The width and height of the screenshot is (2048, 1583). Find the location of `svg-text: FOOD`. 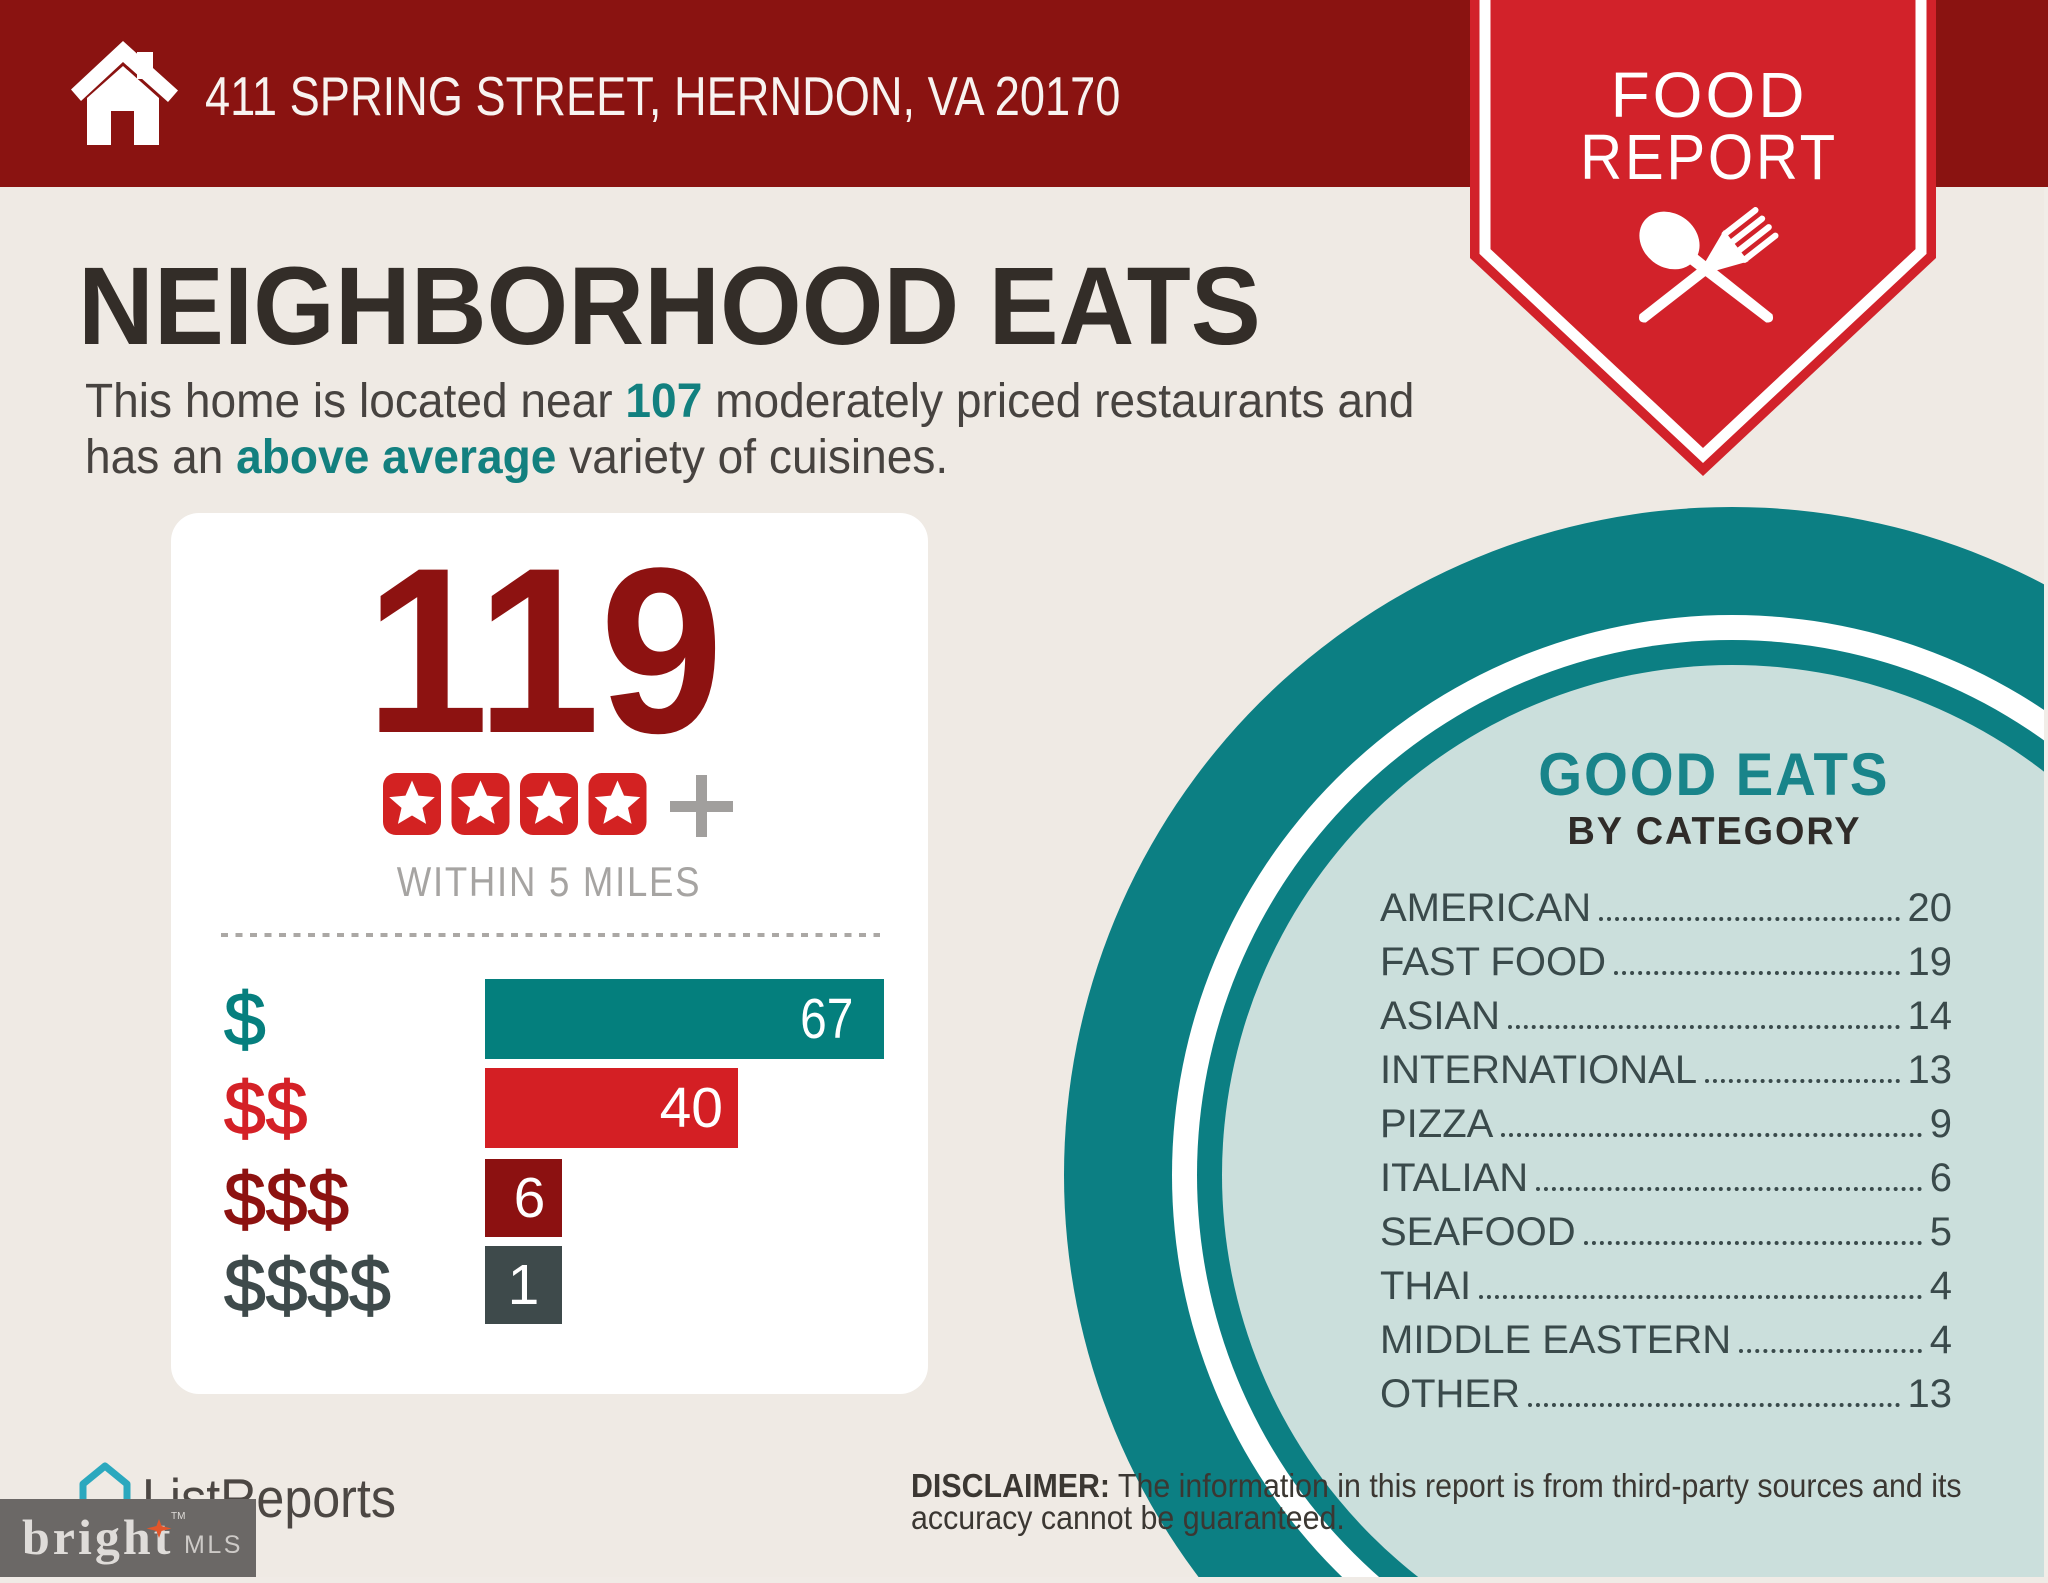

svg-text: FOOD is located at coordinates (1709, 95).